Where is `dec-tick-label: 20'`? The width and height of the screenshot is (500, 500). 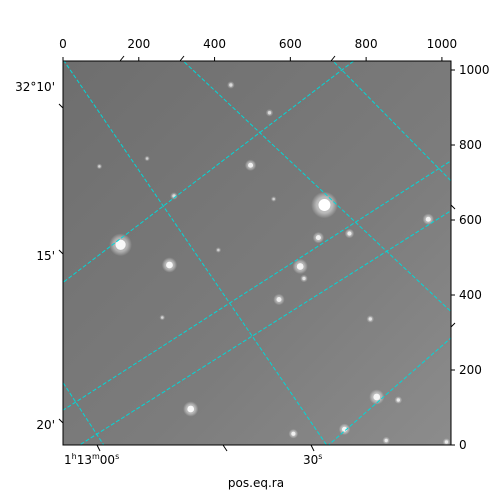
dec-tick-label: 20' is located at coordinates (45, 425).